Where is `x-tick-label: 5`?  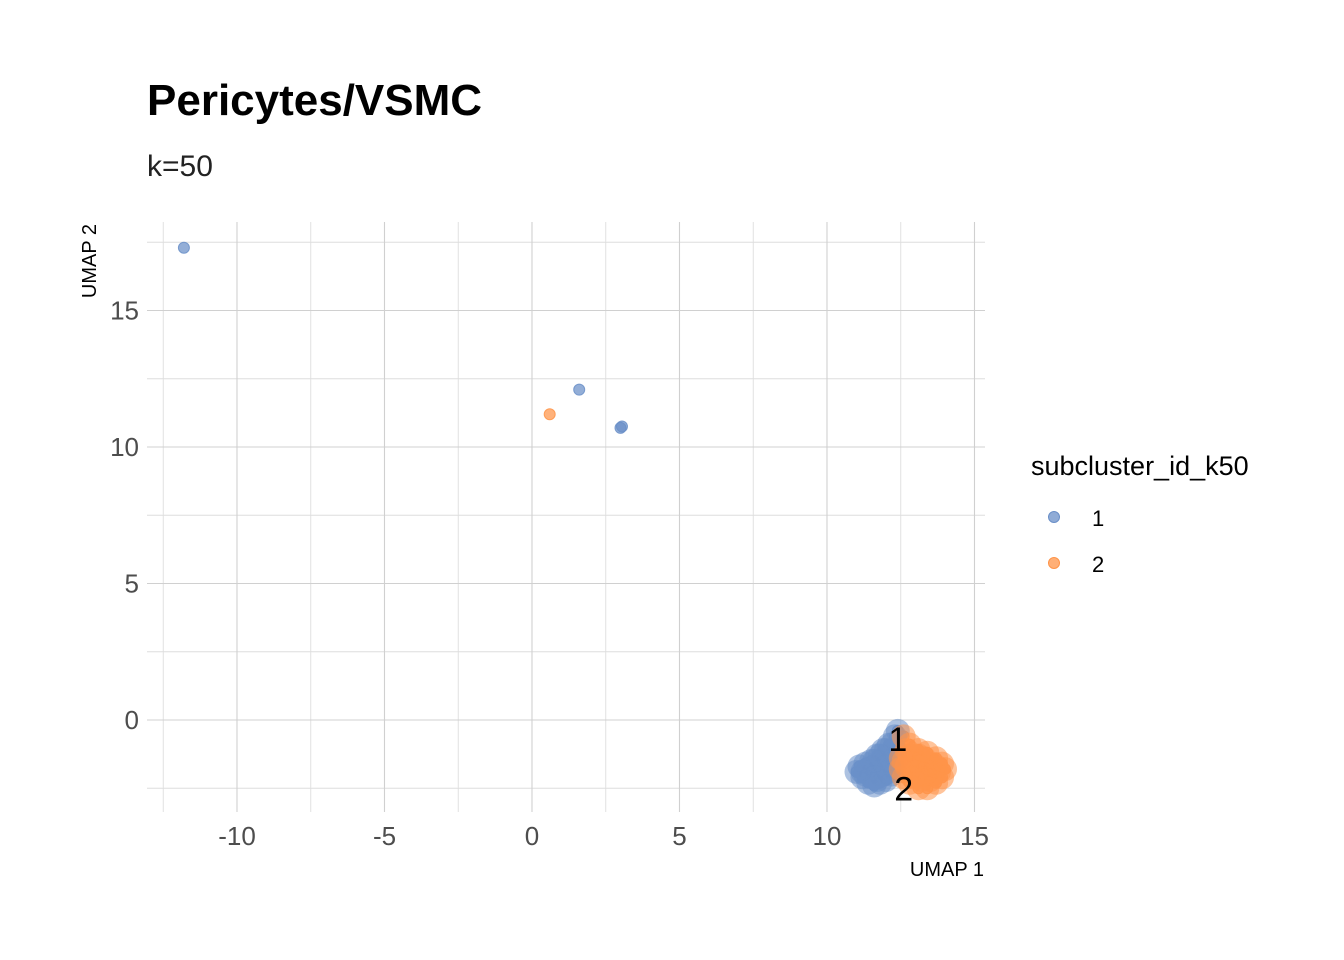 x-tick-label: 5 is located at coordinates (679, 836).